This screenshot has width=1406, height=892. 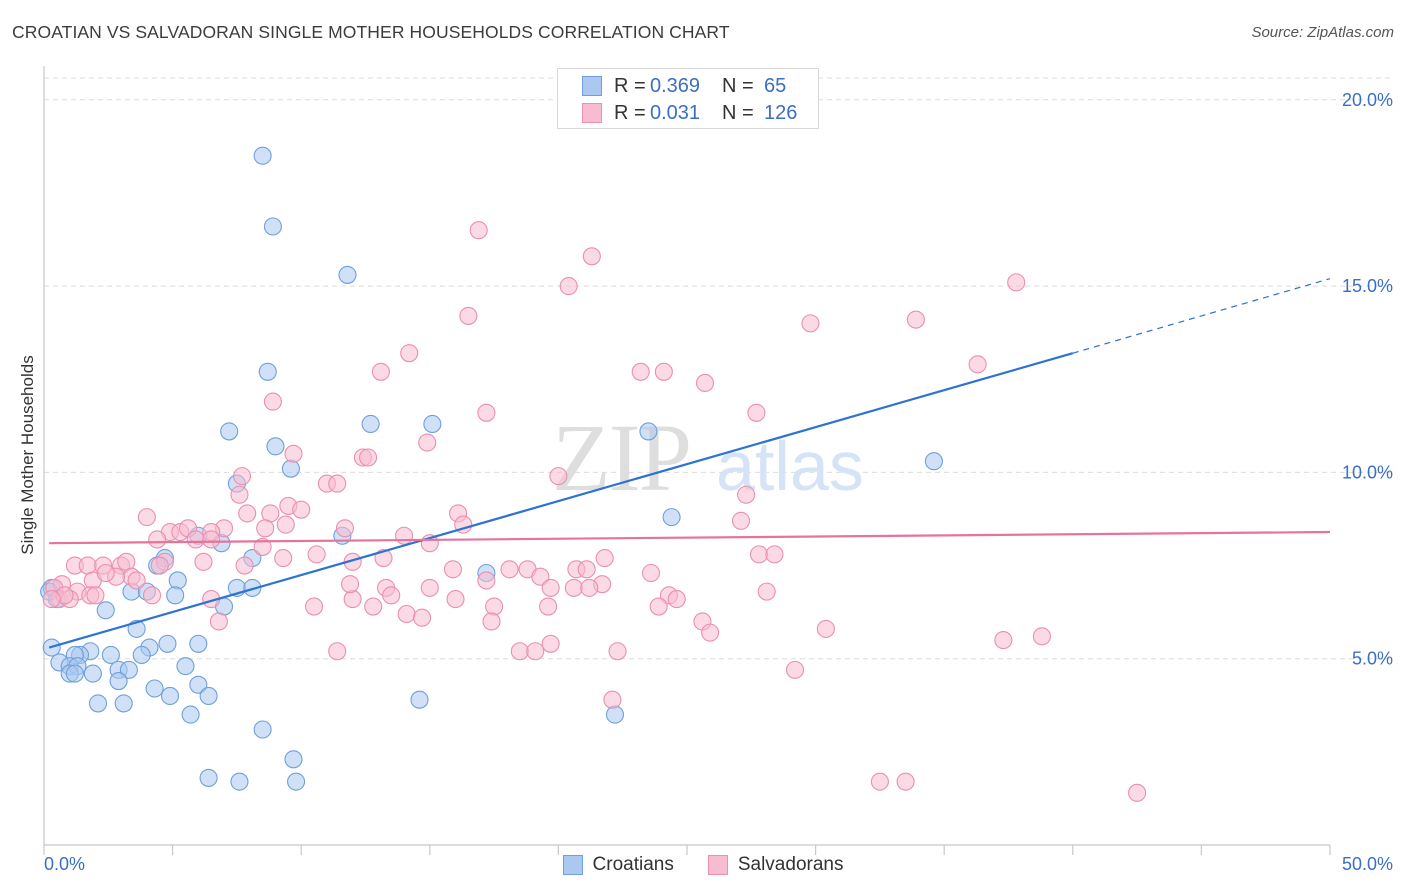 What do you see at coordinates (775, 85) in the screenshot?
I see `n-value: 65` at bounding box center [775, 85].